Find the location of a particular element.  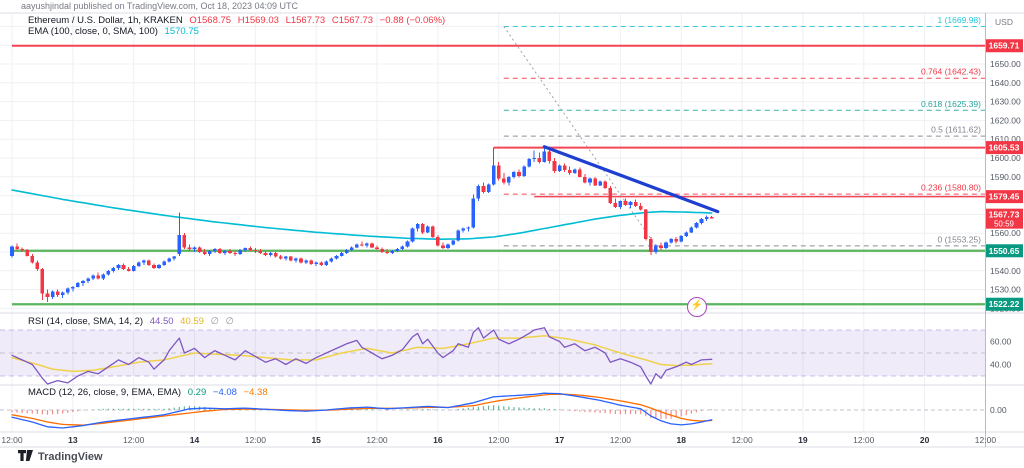

svg-text: 1560.00 is located at coordinates (1005, 233).